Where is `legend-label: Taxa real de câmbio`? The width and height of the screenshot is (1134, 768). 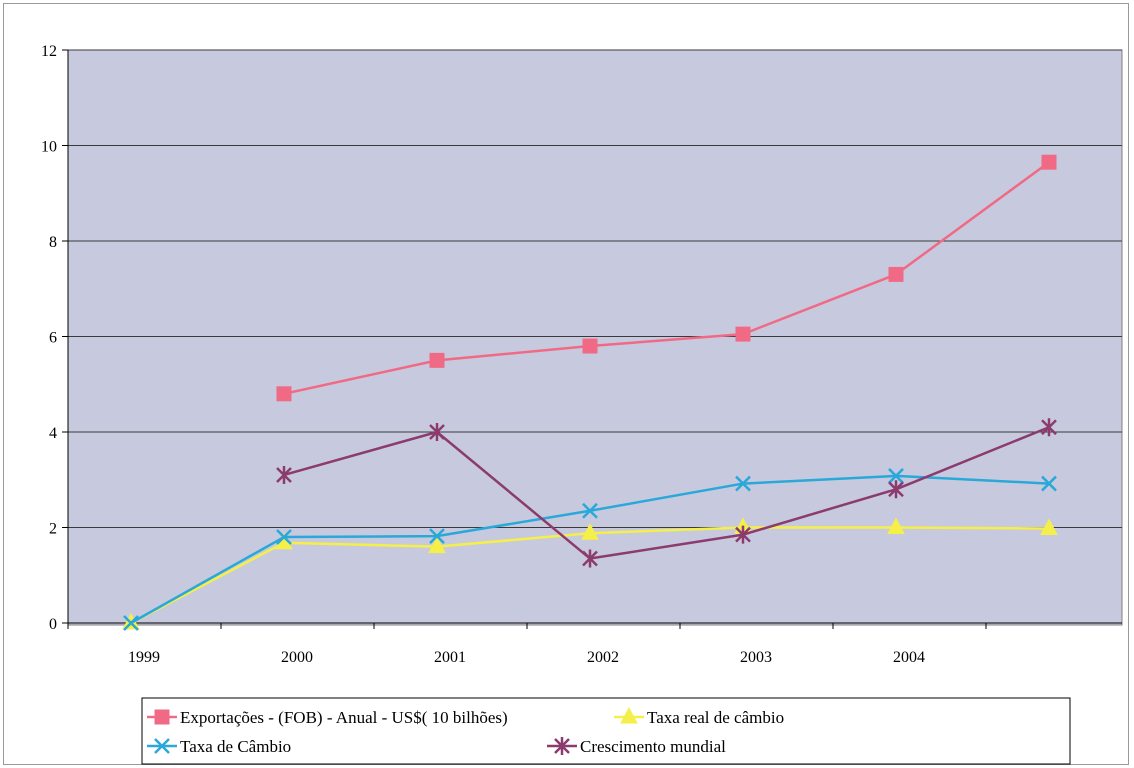
legend-label: Taxa real de câmbio is located at coordinates (715, 717).